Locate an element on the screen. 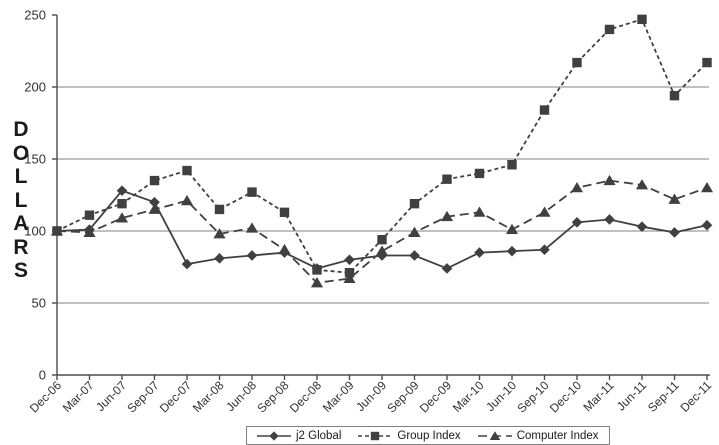 The width and height of the screenshot is (719, 445). legend-swatch-triangle-icon is located at coordinates (494, 435).